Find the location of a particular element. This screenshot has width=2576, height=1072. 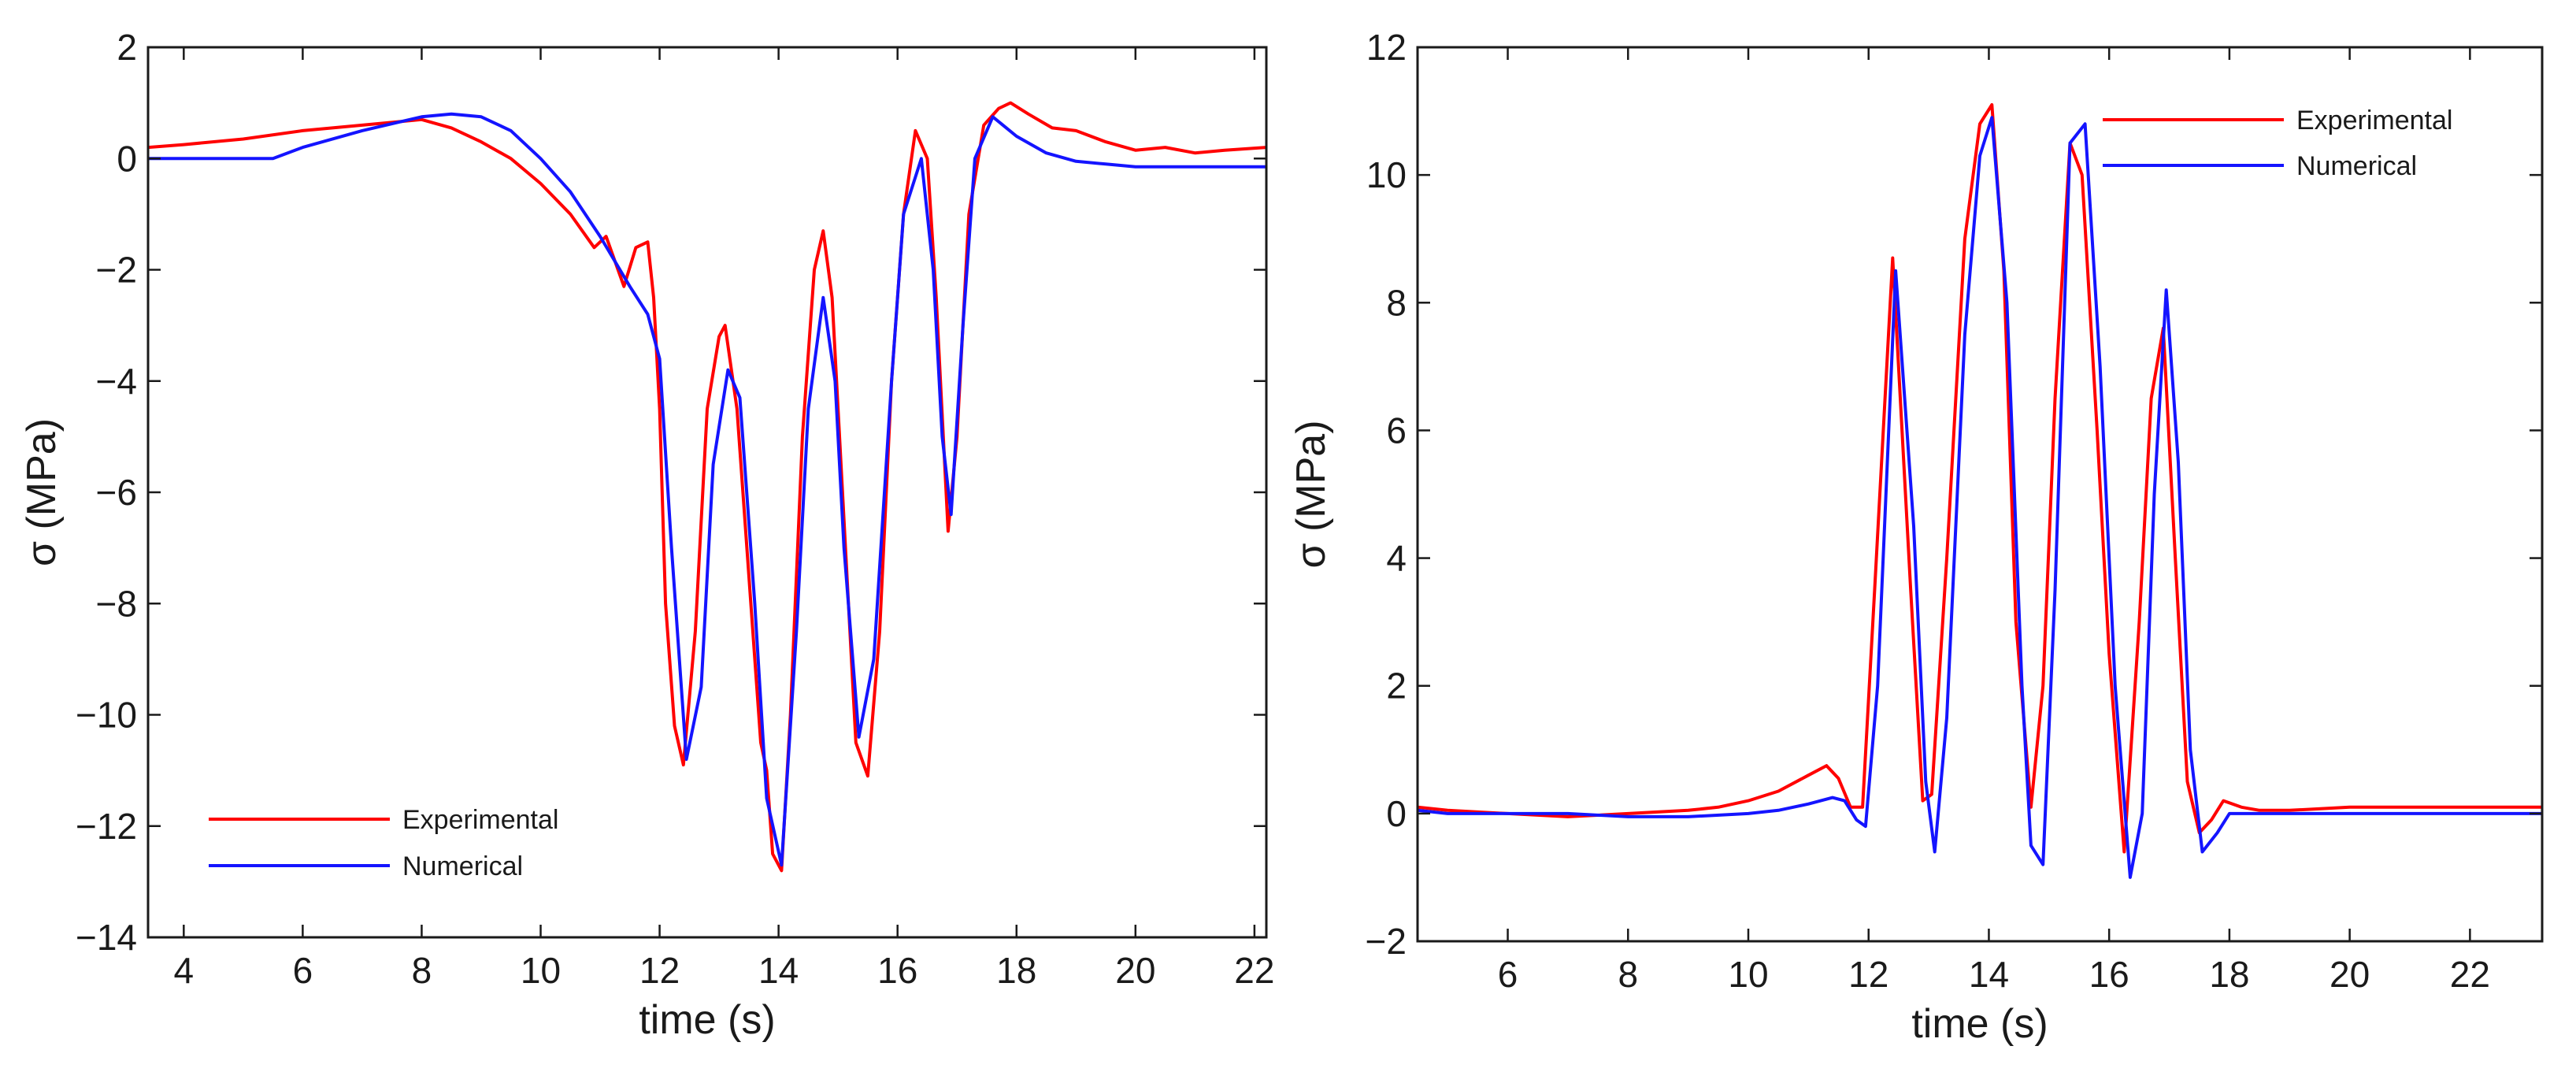

y-tick-label: −12 is located at coordinates (106, 826).